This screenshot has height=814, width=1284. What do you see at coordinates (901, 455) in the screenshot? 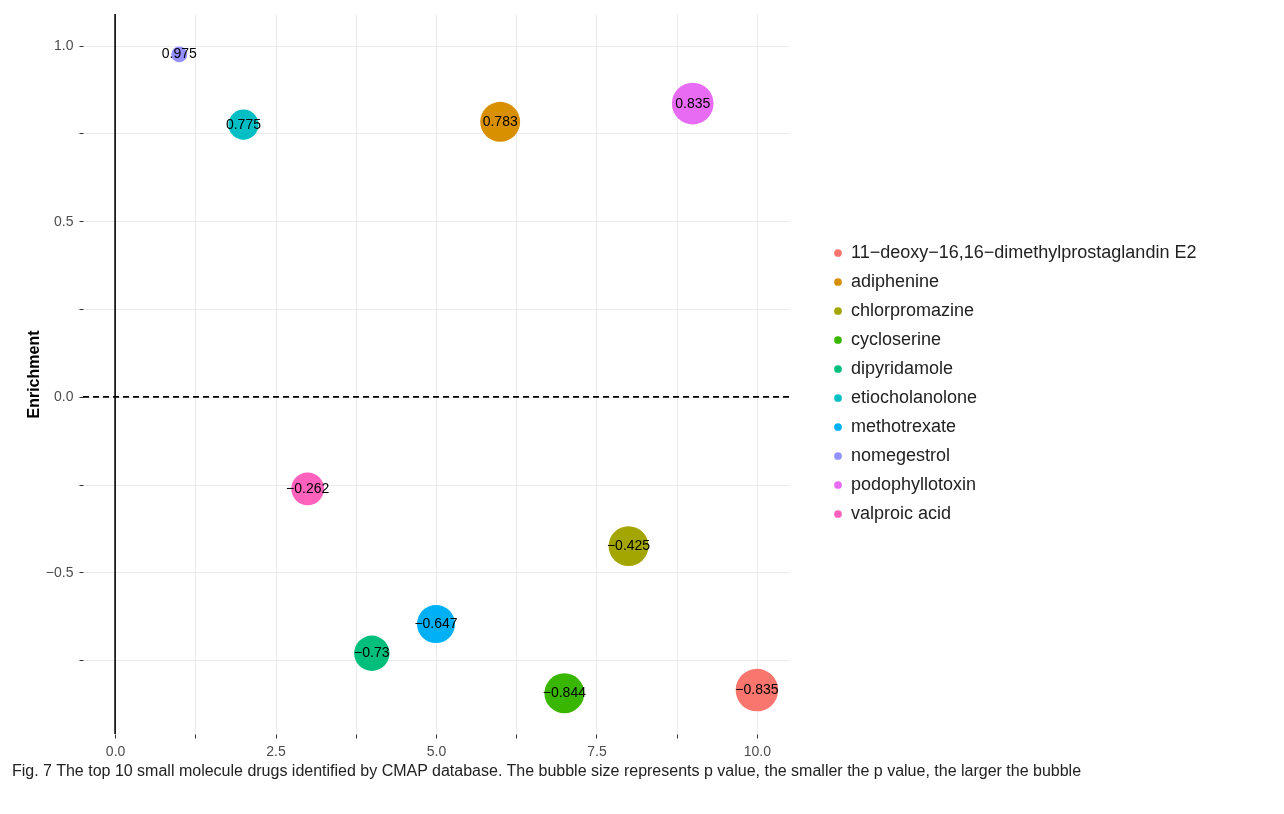
I see `legend-label: nomegestrol` at bounding box center [901, 455].